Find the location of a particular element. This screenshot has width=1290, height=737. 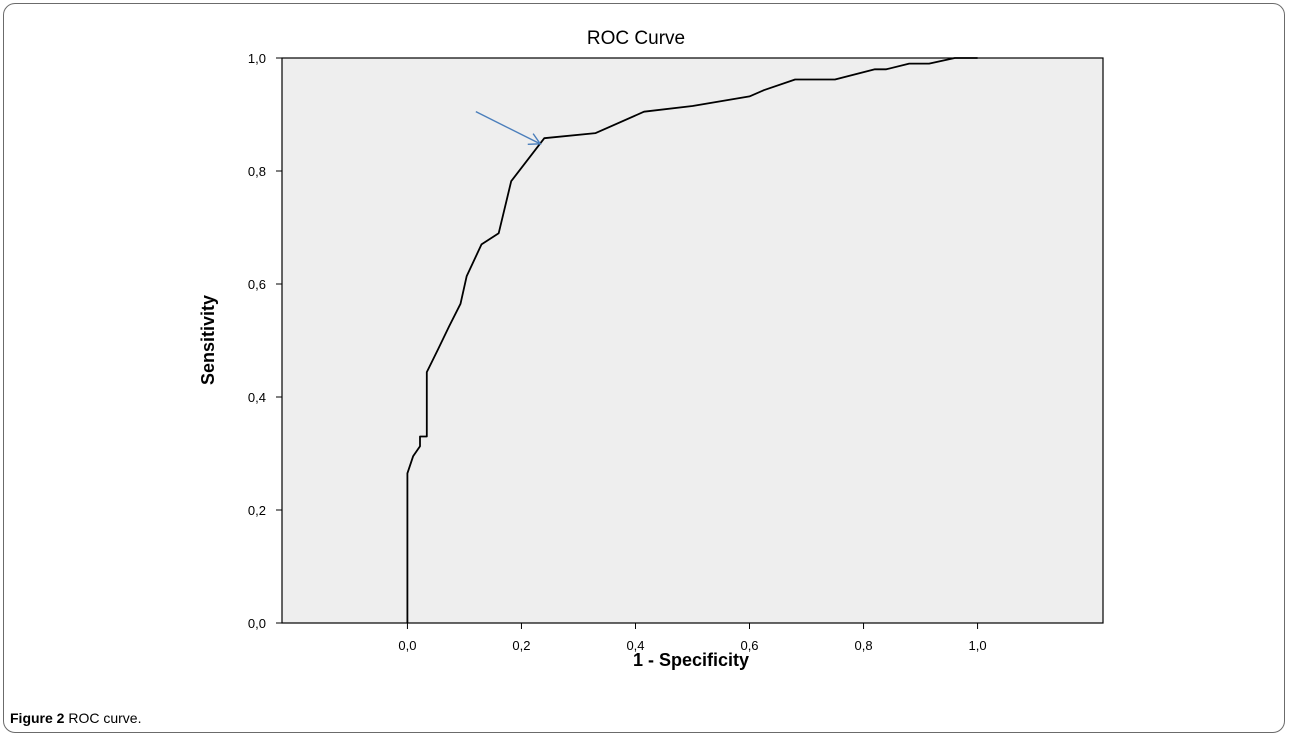

x-tick-label: 0,0 is located at coordinates (407, 645).